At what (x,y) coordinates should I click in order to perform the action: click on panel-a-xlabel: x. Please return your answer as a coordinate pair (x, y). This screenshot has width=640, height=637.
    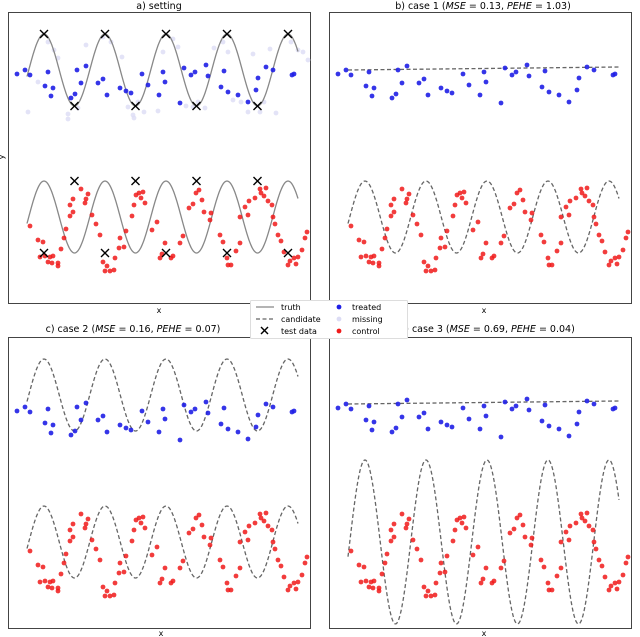
    Looking at the image, I should click on (159, 310).